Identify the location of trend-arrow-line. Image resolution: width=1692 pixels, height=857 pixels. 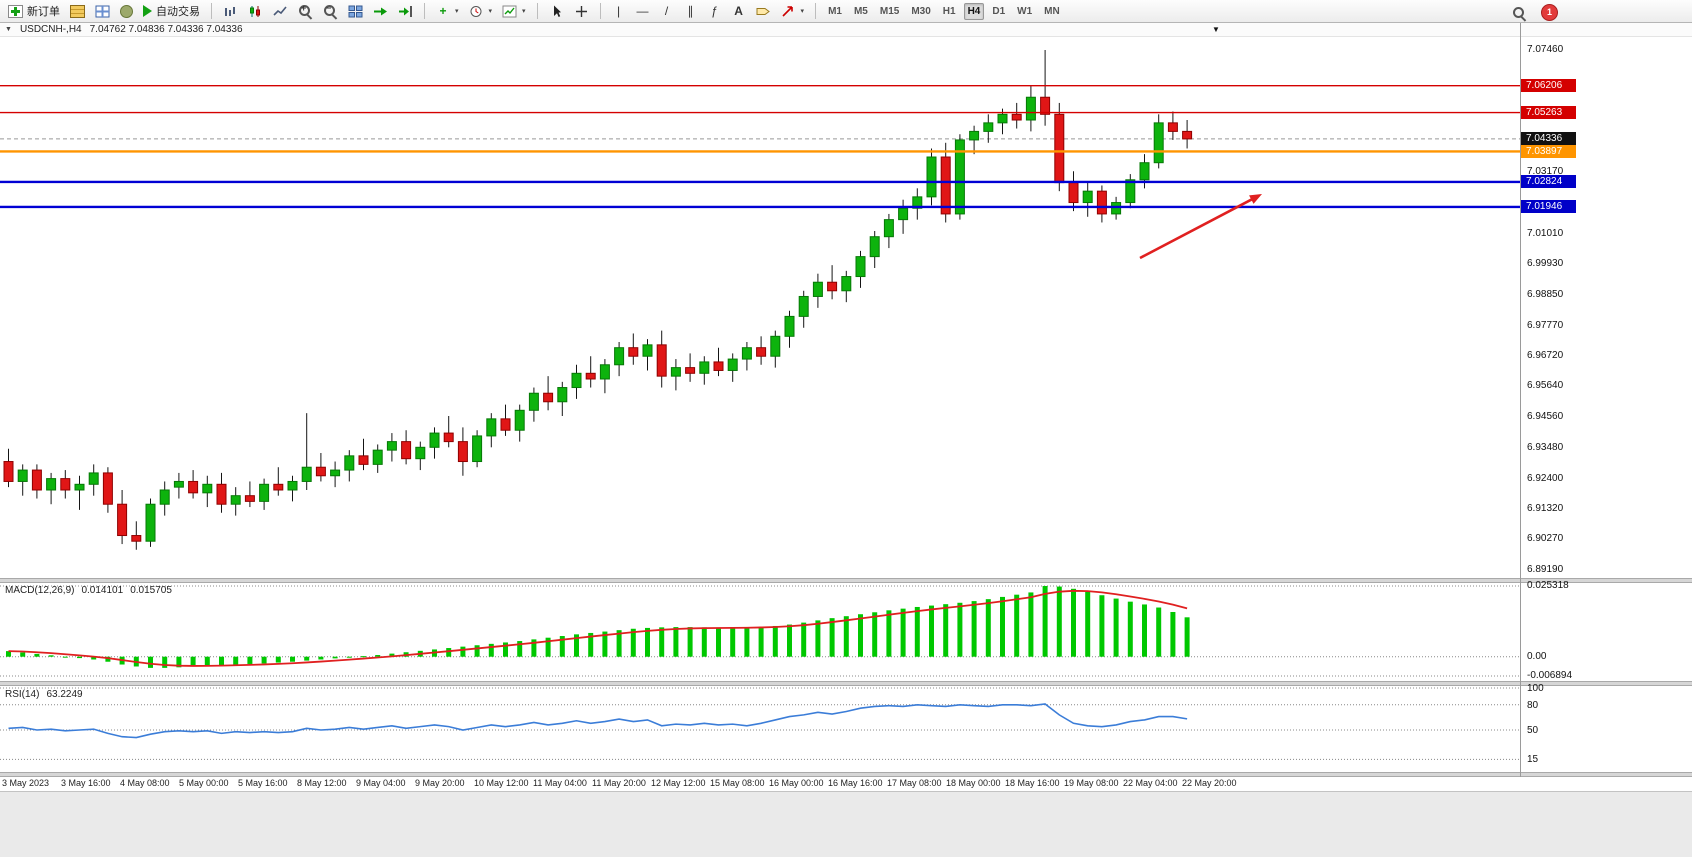
(1198, 227).